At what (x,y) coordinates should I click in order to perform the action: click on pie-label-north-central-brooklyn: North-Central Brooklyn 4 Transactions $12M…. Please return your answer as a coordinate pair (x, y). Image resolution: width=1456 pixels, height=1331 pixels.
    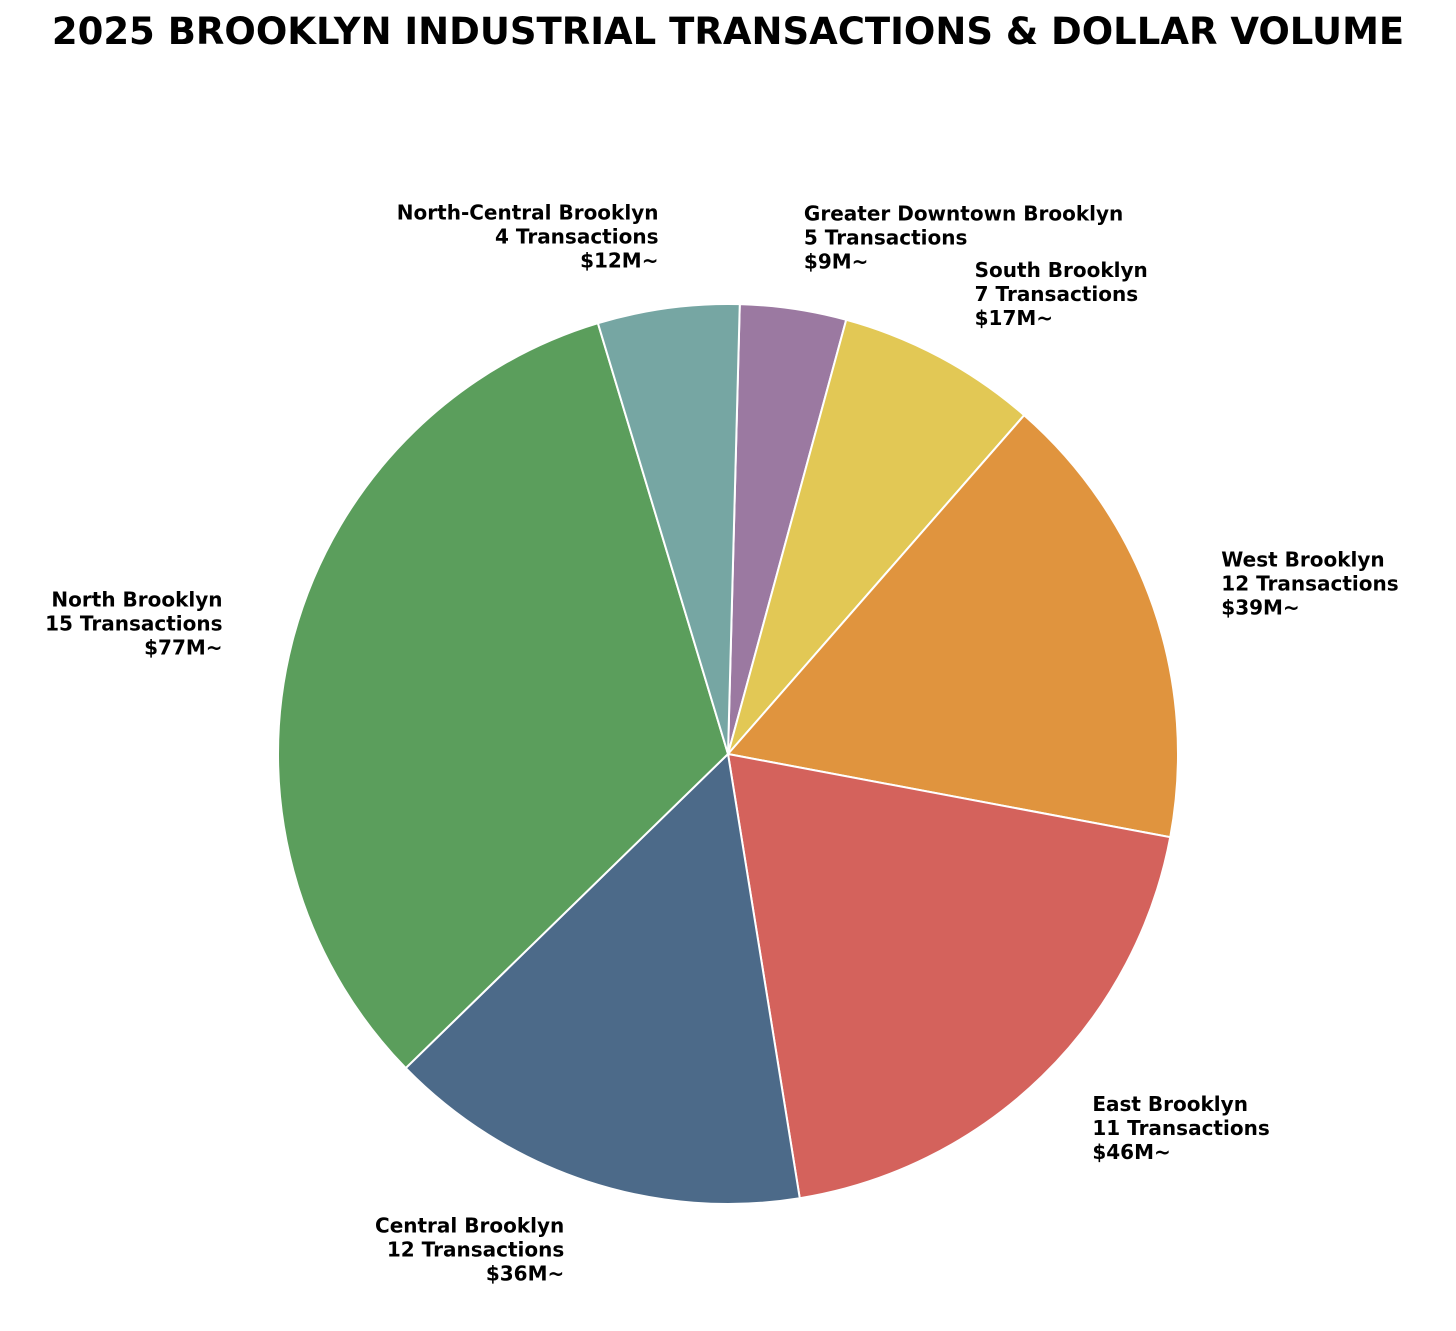
    Looking at the image, I should click on (528, 237).